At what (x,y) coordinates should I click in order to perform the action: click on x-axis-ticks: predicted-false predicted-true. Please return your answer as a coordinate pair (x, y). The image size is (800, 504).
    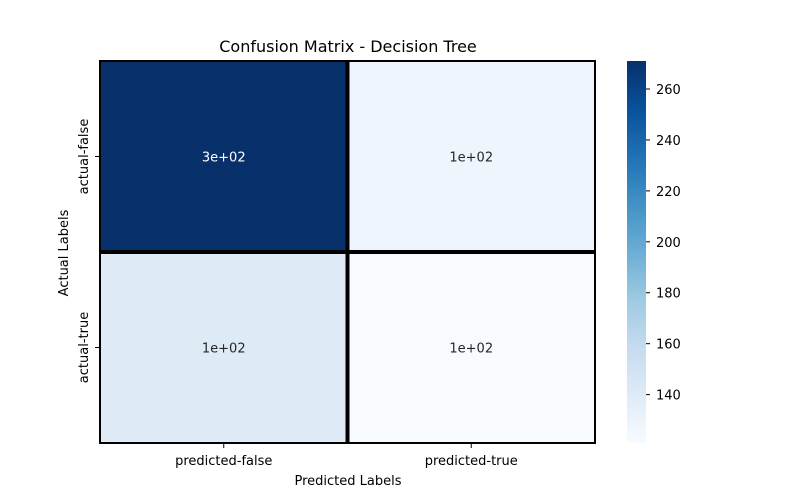
    Looking at the image, I should click on (346, 456).